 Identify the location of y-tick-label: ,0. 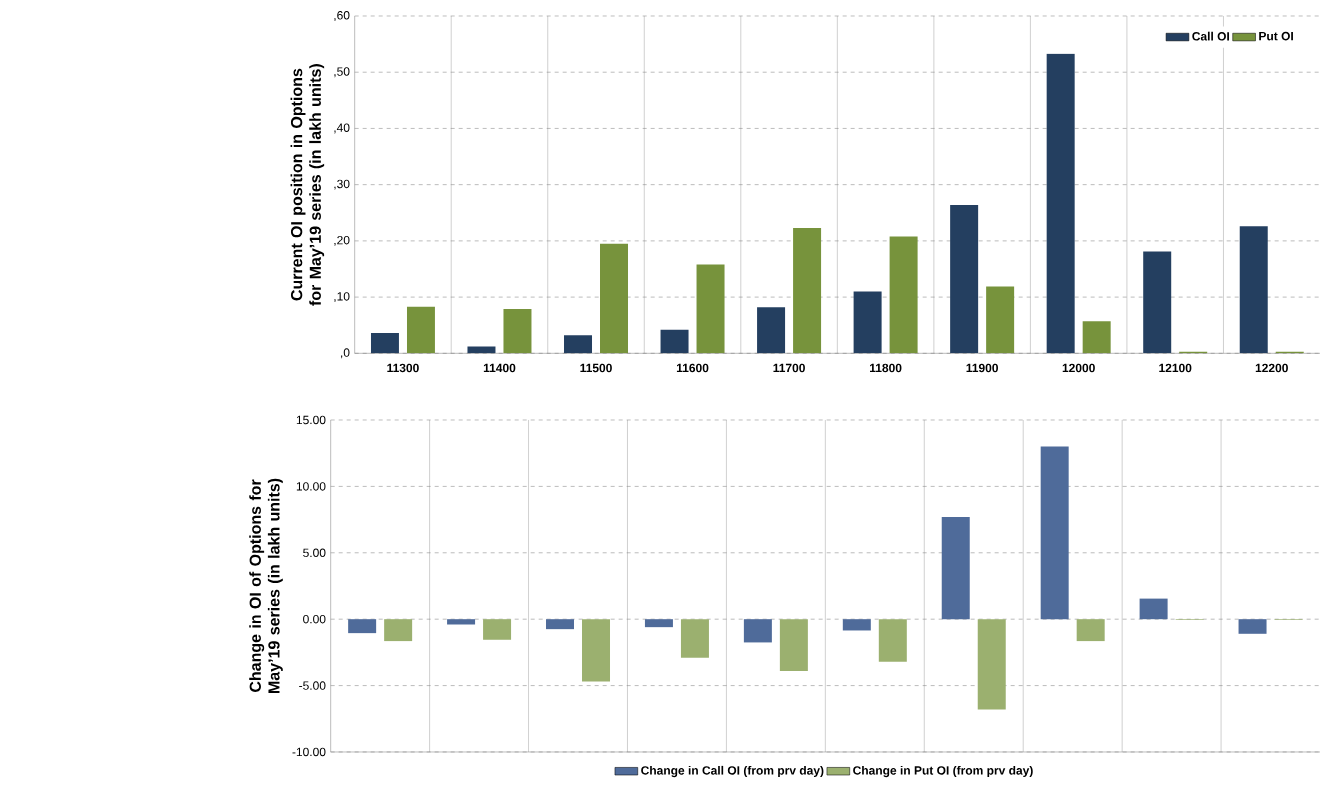
(345, 353).